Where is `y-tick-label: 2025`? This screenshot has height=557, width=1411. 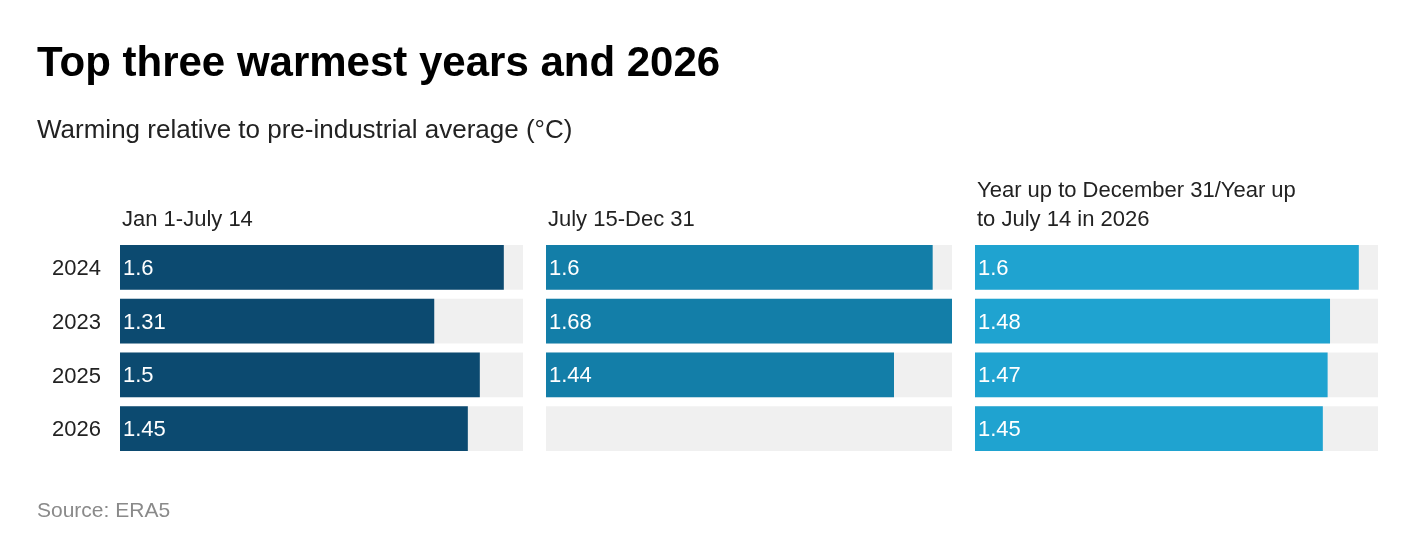 y-tick-label: 2025 is located at coordinates (76, 375).